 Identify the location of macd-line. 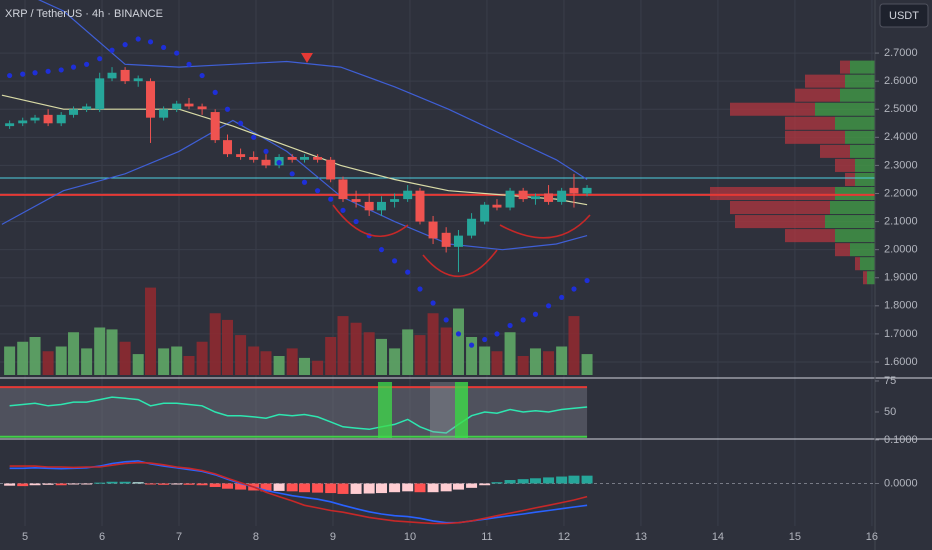
(298, 492).